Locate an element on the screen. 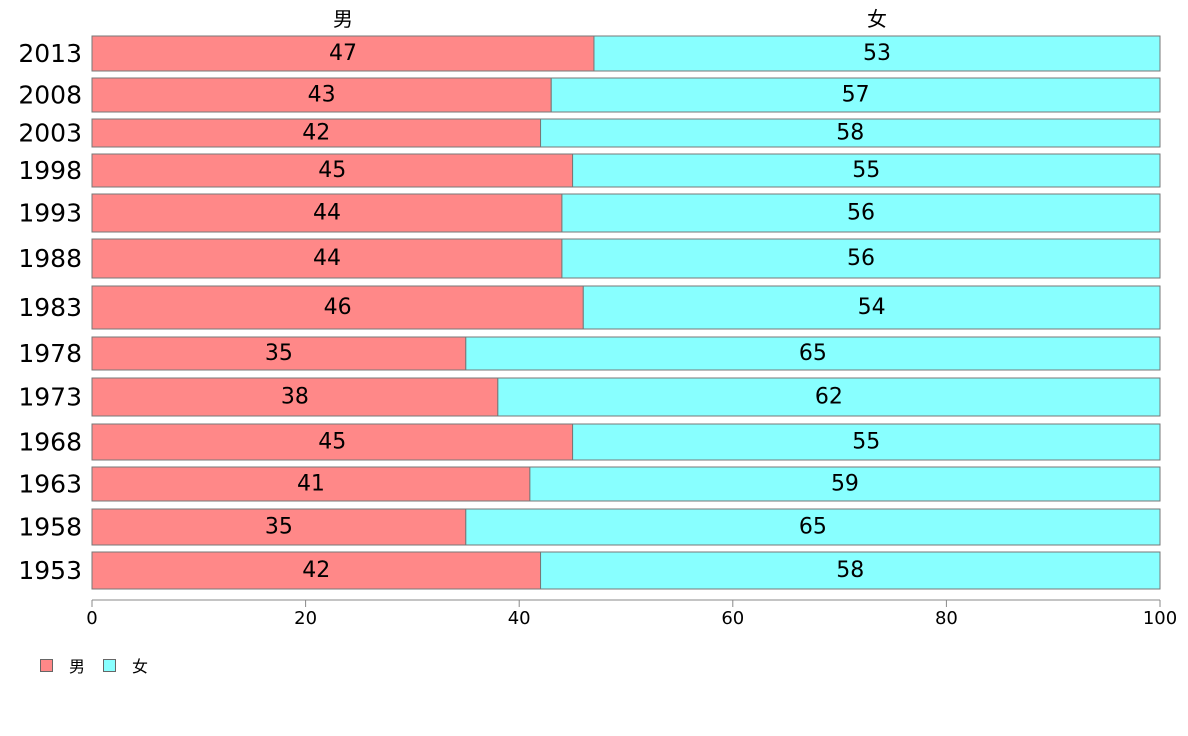 This screenshot has width=1188, height=736. bar-male-1963 is located at coordinates (311, 484).